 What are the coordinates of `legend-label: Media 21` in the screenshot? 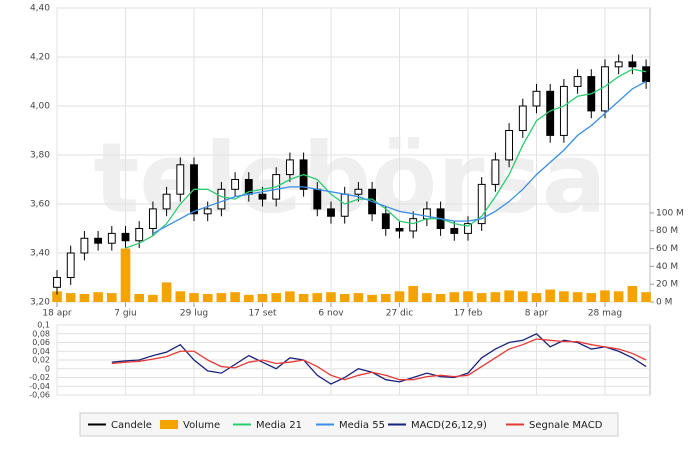 It's located at (279, 425).